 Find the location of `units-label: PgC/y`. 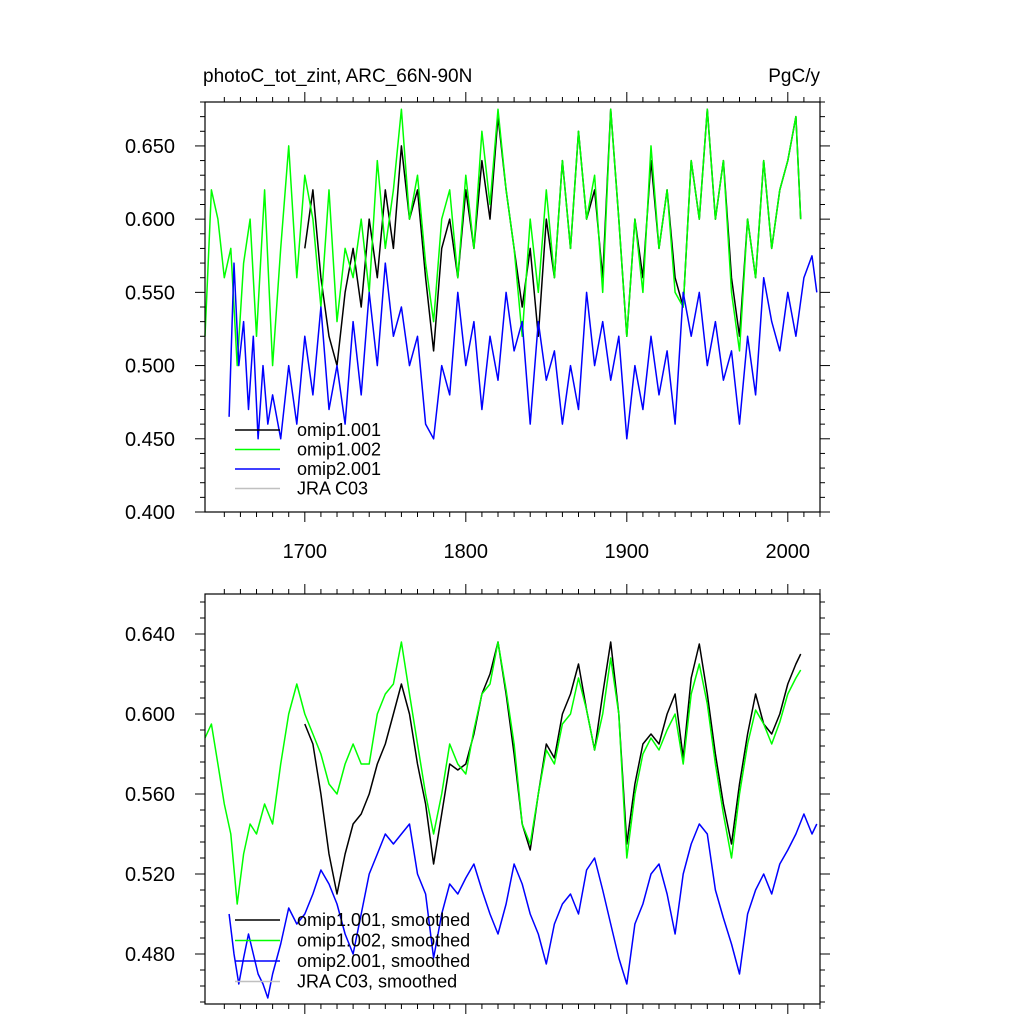

units-label: PgC/y is located at coordinates (794, 76).